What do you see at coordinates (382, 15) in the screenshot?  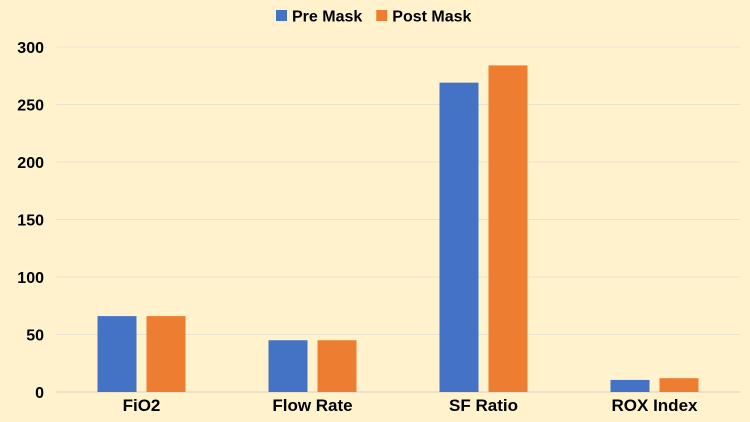 I see `legend-swatch-post-mask` at bounding box center [382, 15].